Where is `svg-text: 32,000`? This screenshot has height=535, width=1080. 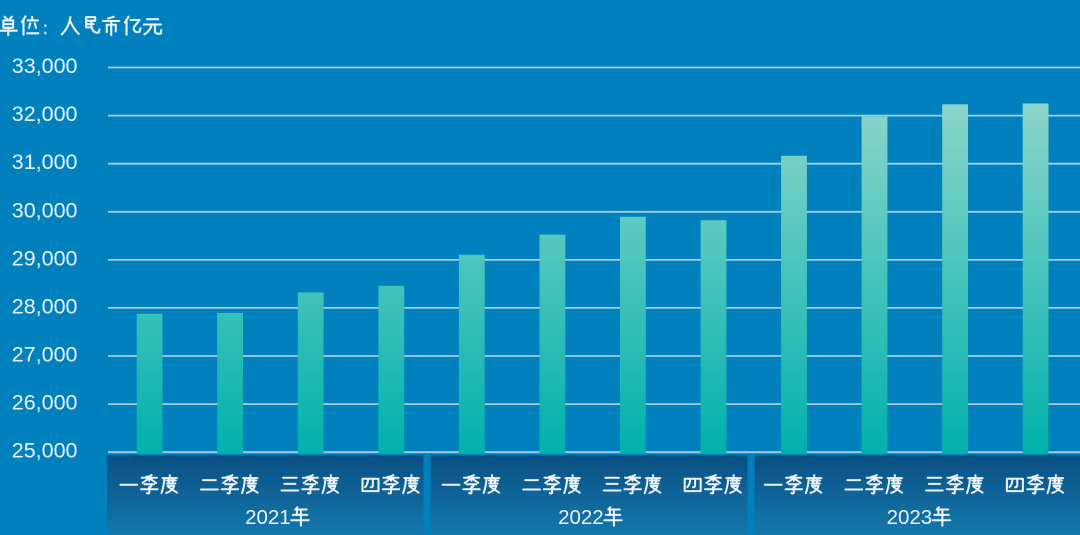 svg-text: 32,000 is located at coordinates (45, 114).